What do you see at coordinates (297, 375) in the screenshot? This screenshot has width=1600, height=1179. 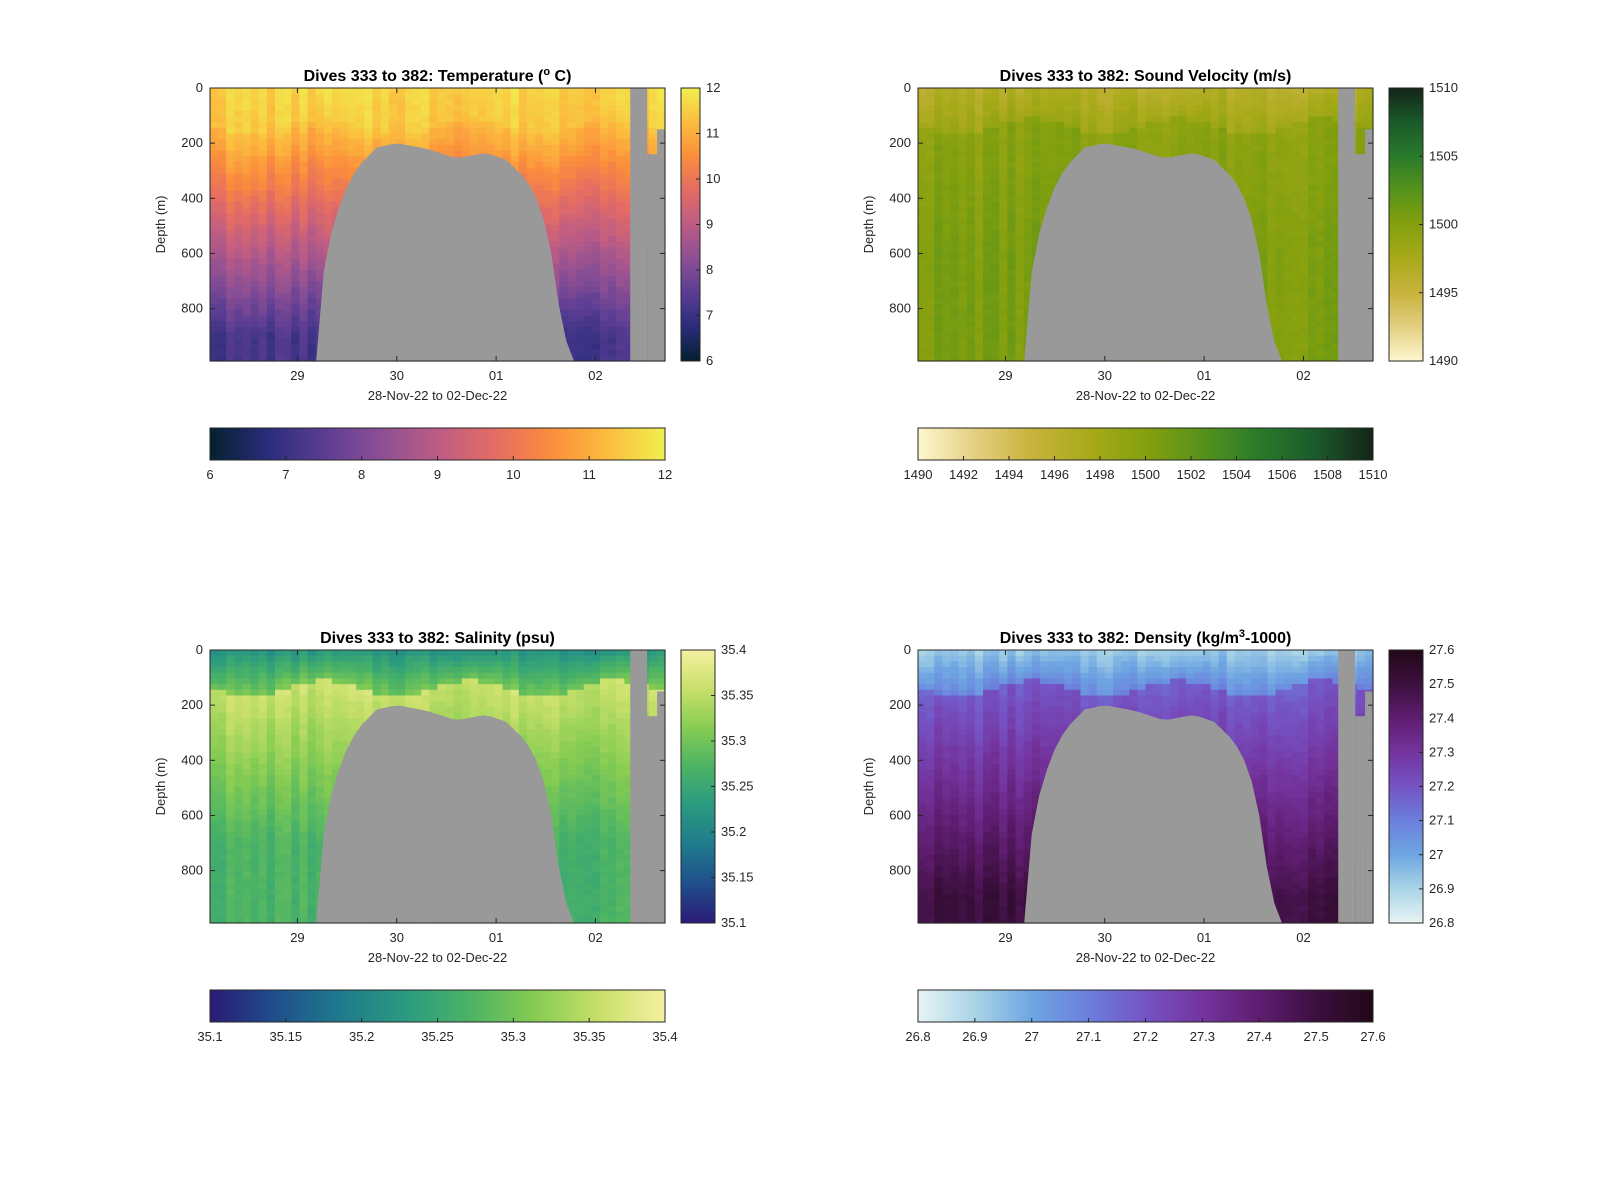 I see `x-tick-label: 29` at bounding box center [297, 375].